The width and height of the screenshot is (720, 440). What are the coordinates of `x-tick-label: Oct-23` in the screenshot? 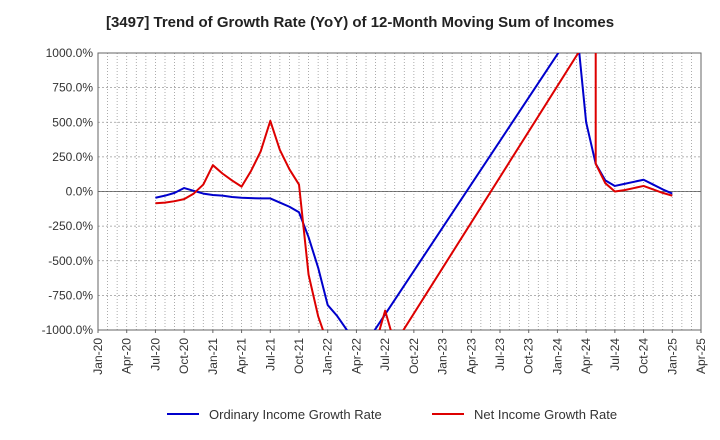 It's located at (529, 356).